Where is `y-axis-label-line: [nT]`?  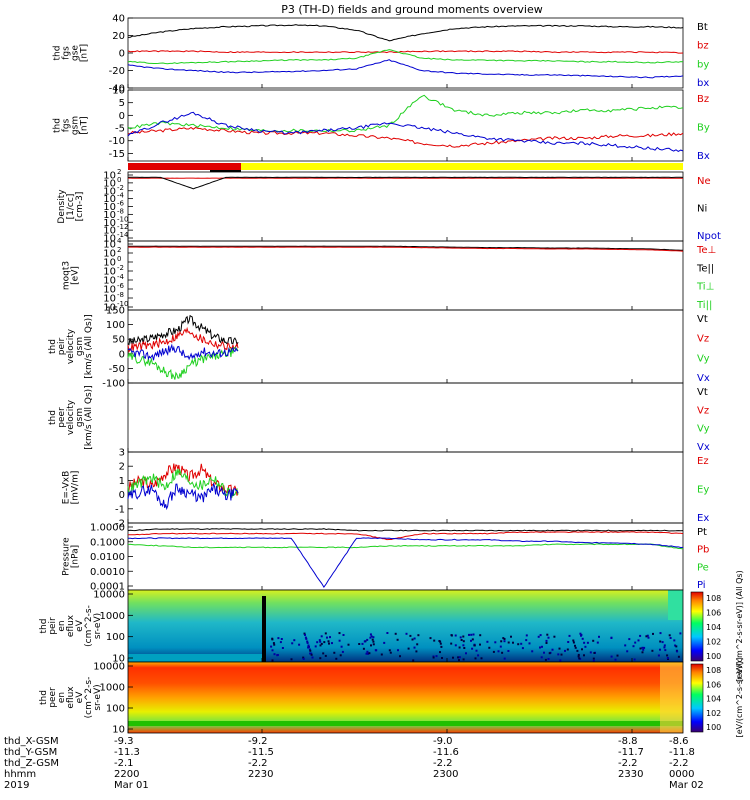
y-axis-label-line: [nT] is located at coordinates (85, 53).